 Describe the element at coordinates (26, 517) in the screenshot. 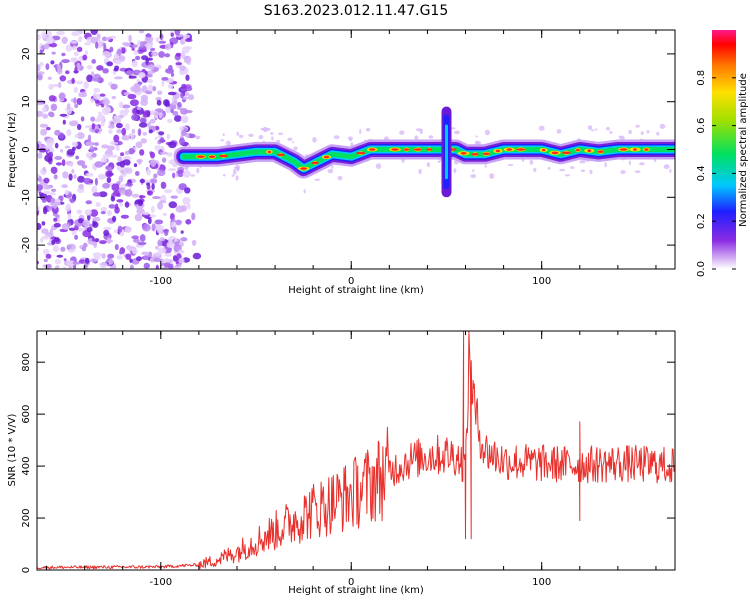

I see `snr-y-tick-label: 200` at that location.